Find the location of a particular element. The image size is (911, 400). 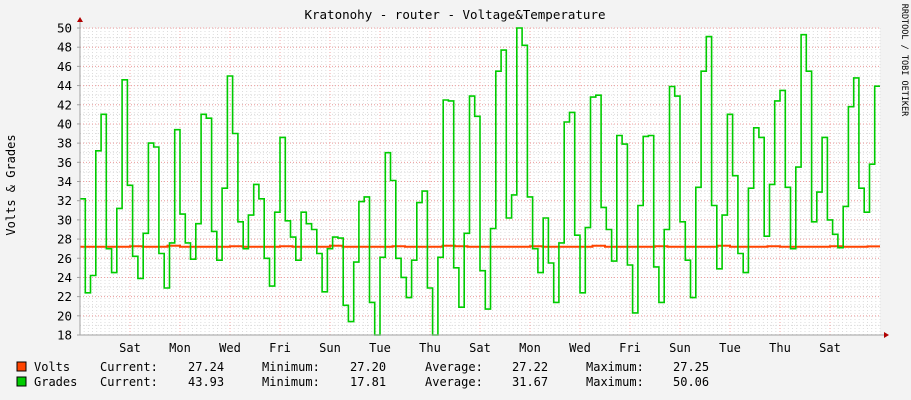

y-tick-label: 38 is located at coordinates (64, 143).